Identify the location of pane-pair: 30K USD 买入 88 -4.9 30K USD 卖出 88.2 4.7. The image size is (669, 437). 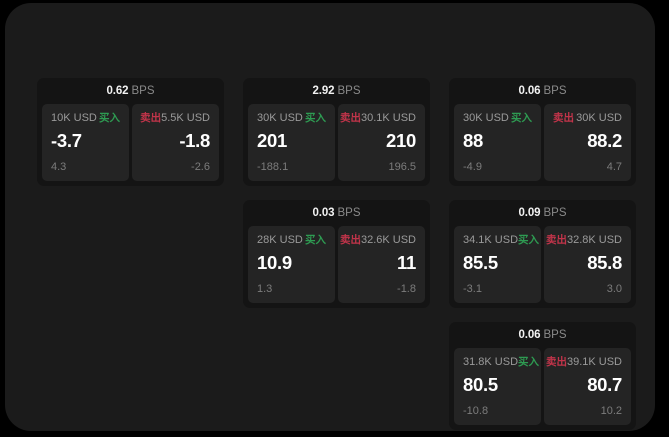
(542, 142).